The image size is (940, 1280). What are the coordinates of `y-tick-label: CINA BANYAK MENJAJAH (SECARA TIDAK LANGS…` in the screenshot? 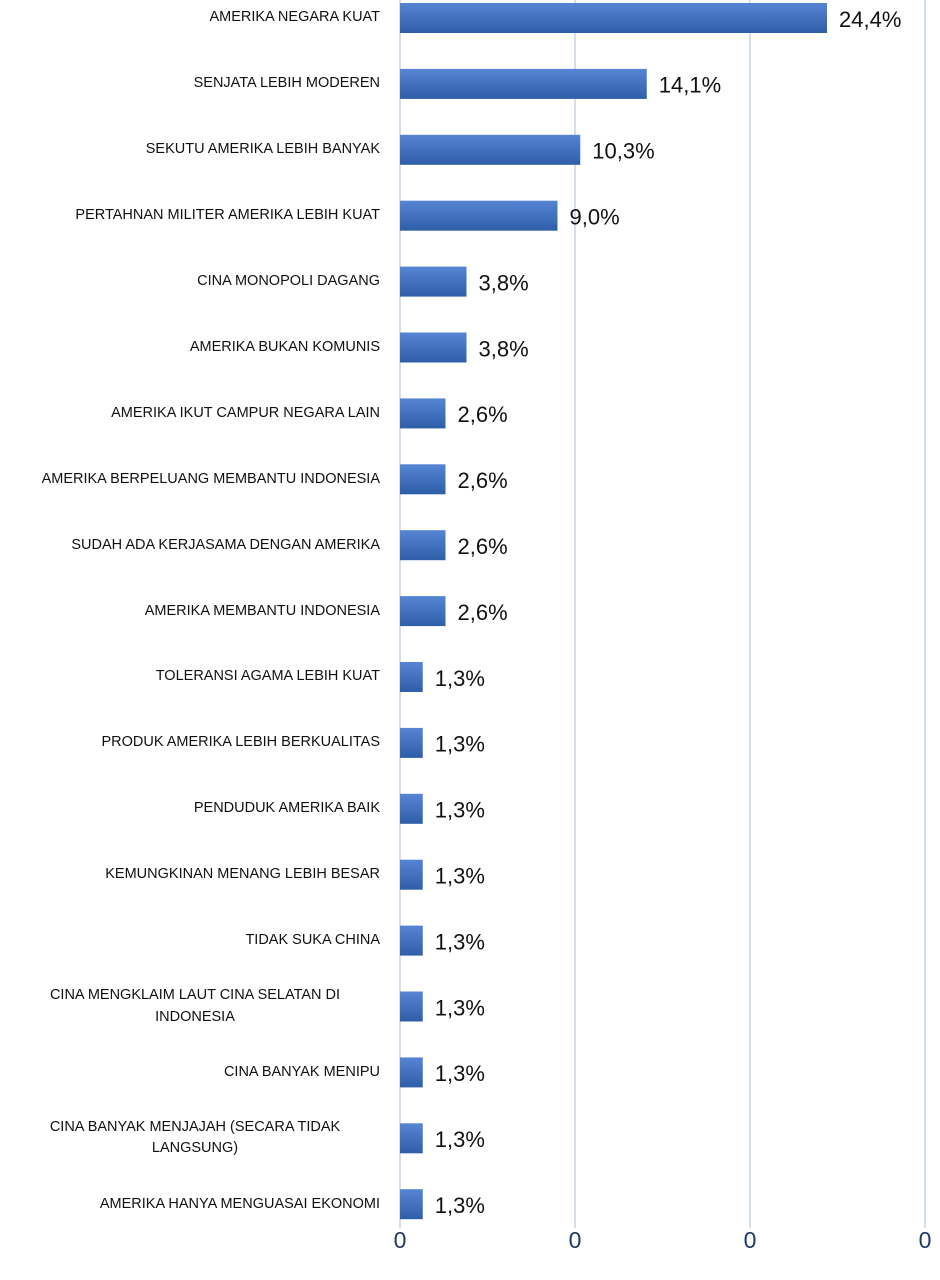 It's located at (195, 1138).